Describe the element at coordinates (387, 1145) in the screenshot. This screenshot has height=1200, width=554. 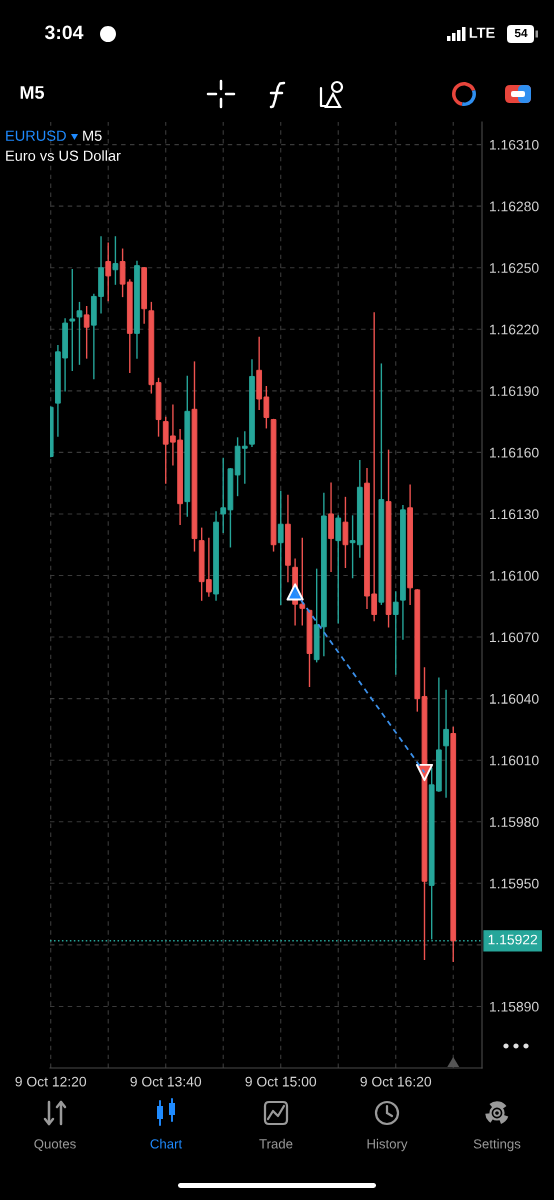
I see `text: History` at that location.